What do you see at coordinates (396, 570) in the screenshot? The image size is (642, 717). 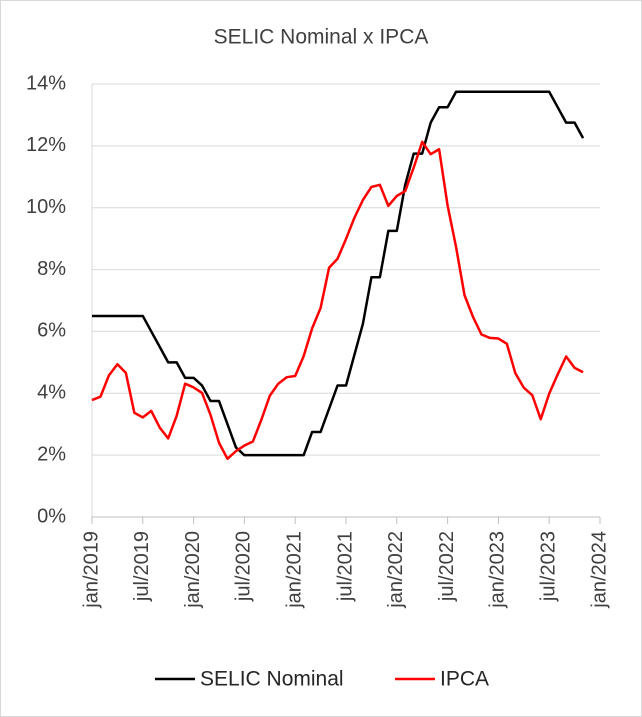 I see `x-tick-label: jan/2022` at bounding box center [396, 570].